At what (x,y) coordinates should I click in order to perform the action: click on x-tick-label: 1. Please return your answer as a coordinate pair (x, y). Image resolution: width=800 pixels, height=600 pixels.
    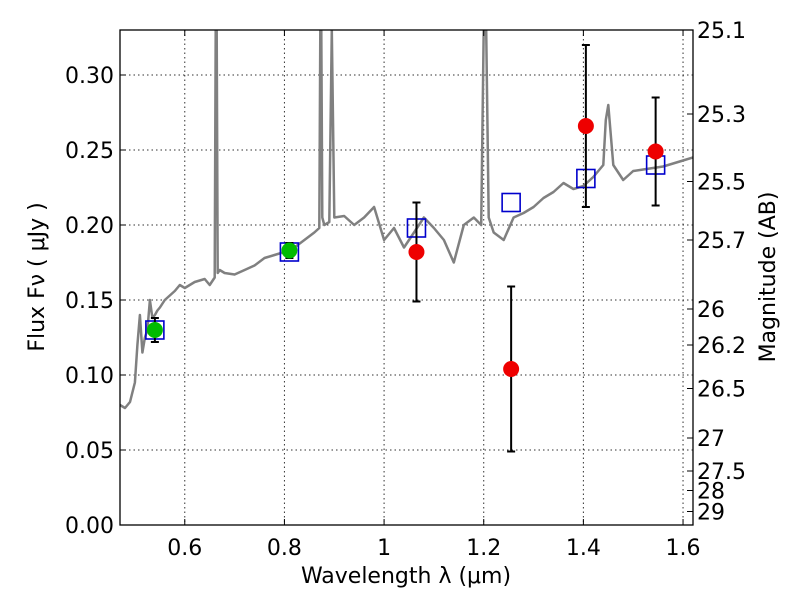
    Looking at the image, I should click on (384, 548).